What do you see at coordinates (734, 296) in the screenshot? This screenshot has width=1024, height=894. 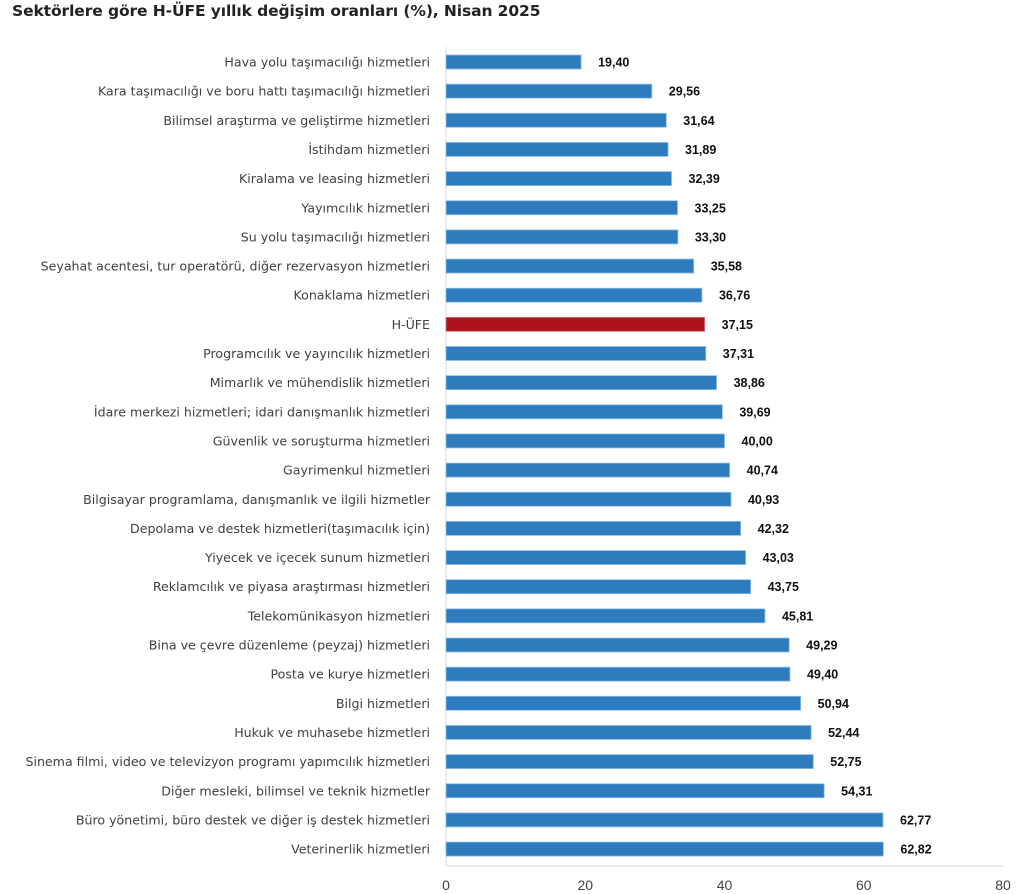 I see `value-label: 36,76` at bounding box center [734, 296].